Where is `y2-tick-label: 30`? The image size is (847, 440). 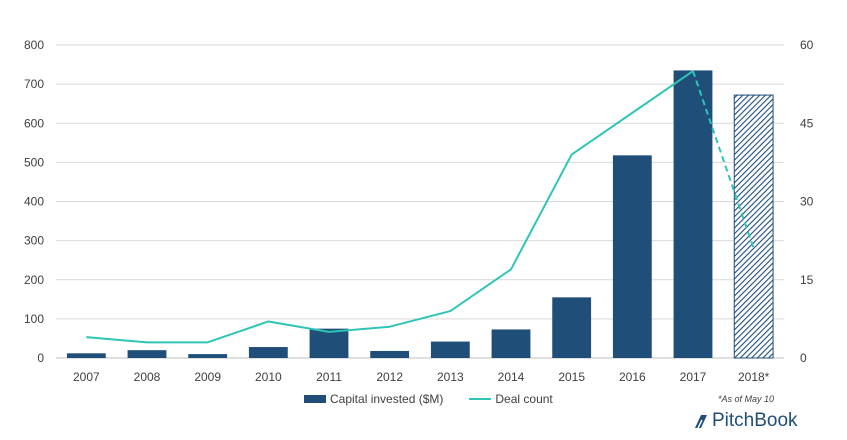 y2-tick-label: 30 is located at coordinates (807, 202).